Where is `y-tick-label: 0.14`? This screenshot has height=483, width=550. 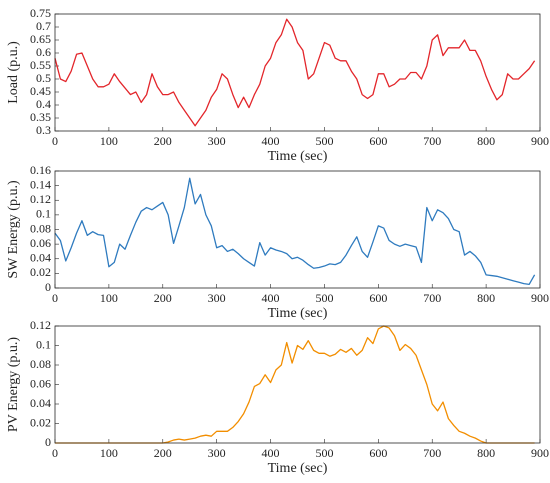
y-tick-label: 0.14 is located at coordinates (40, 184).